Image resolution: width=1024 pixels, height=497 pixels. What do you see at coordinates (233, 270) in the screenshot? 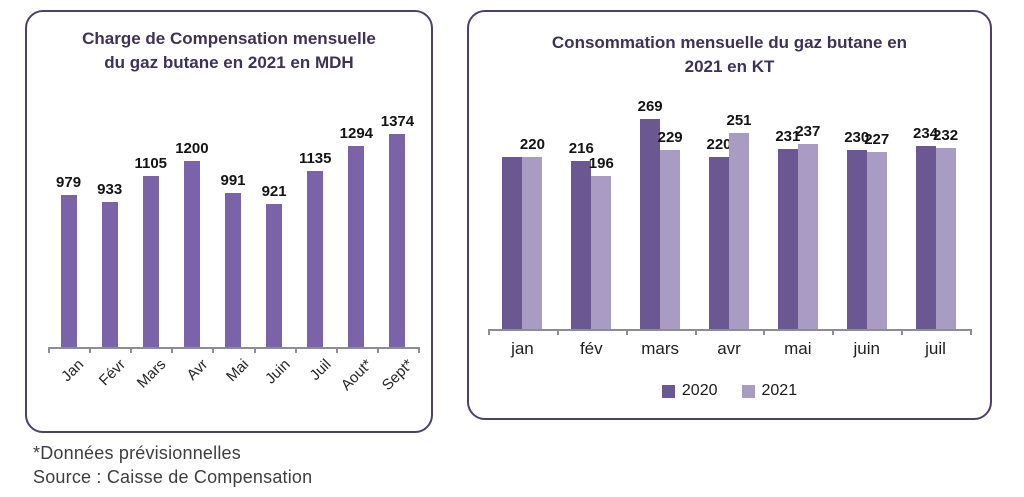
I see `bar-mai` at bounding box center [233, 270].